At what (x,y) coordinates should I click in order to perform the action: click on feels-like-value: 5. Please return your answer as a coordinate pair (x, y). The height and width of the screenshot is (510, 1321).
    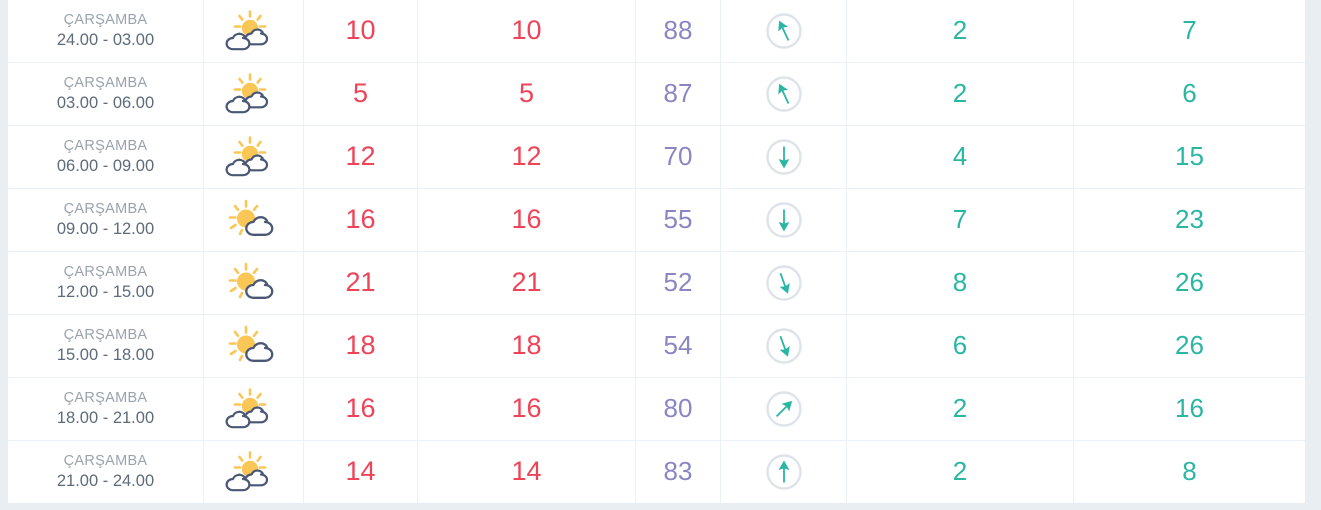
    Looking at the image, I should click on (526, 93).